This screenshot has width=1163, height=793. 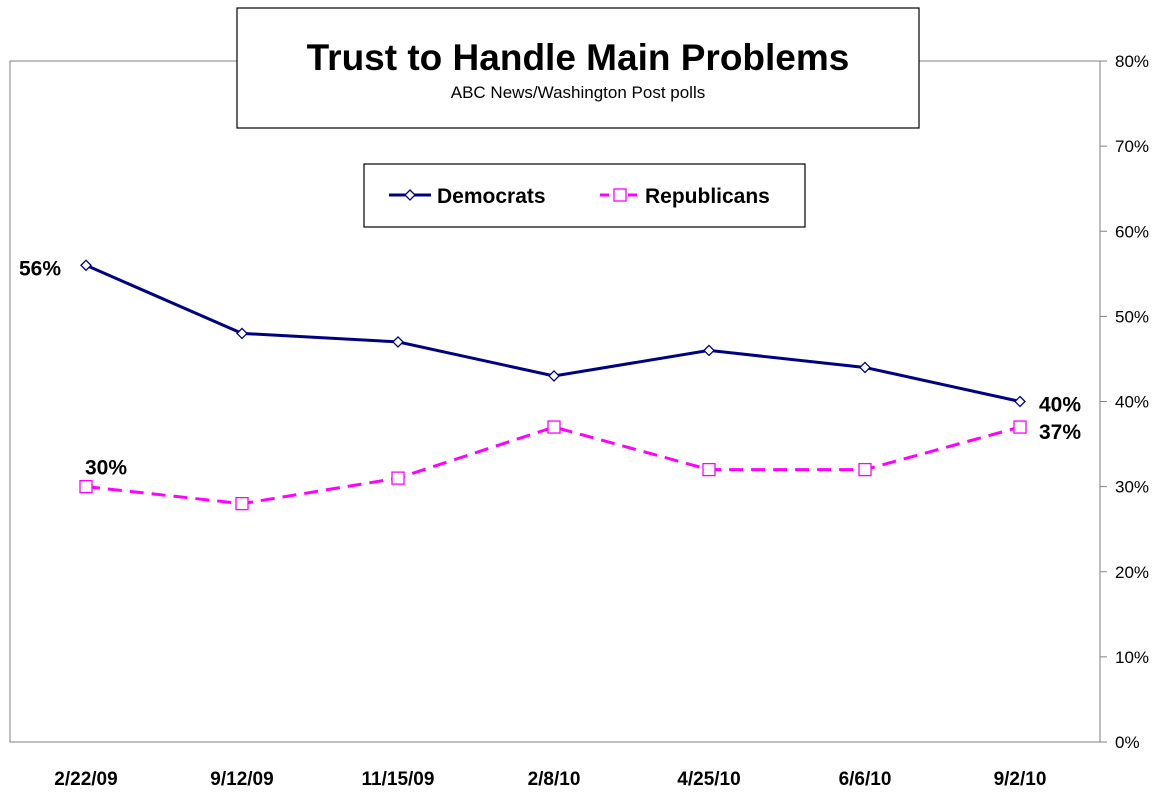 What do you see at coordinates (1020, 779) in the screenshot?
I see `x-tick-label: 9/2/10` at bounding box center [1020, 779].